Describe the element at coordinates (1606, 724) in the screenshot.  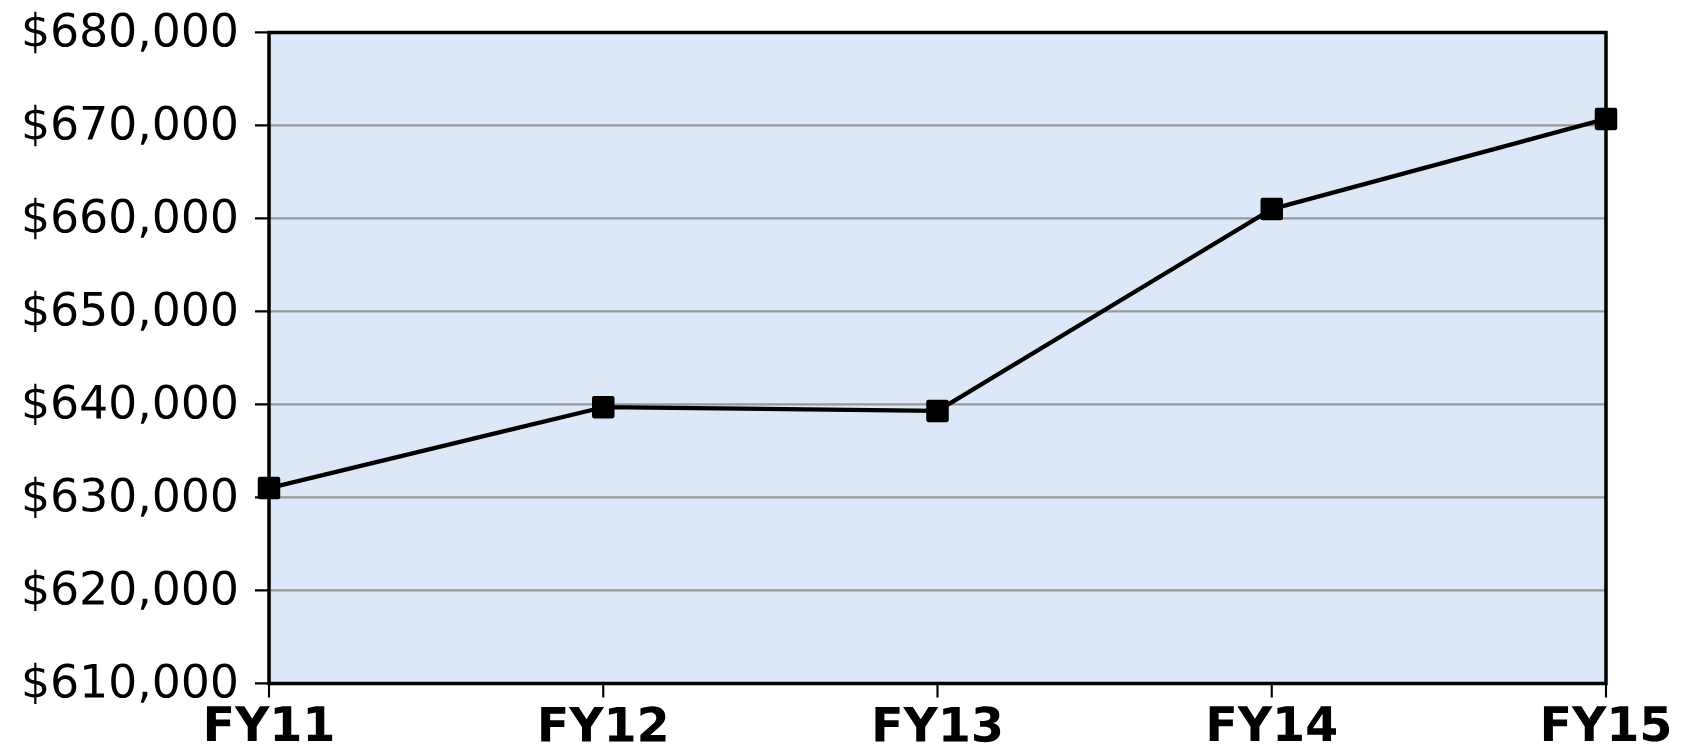
I see `x-tick-label: FY15` at that location.